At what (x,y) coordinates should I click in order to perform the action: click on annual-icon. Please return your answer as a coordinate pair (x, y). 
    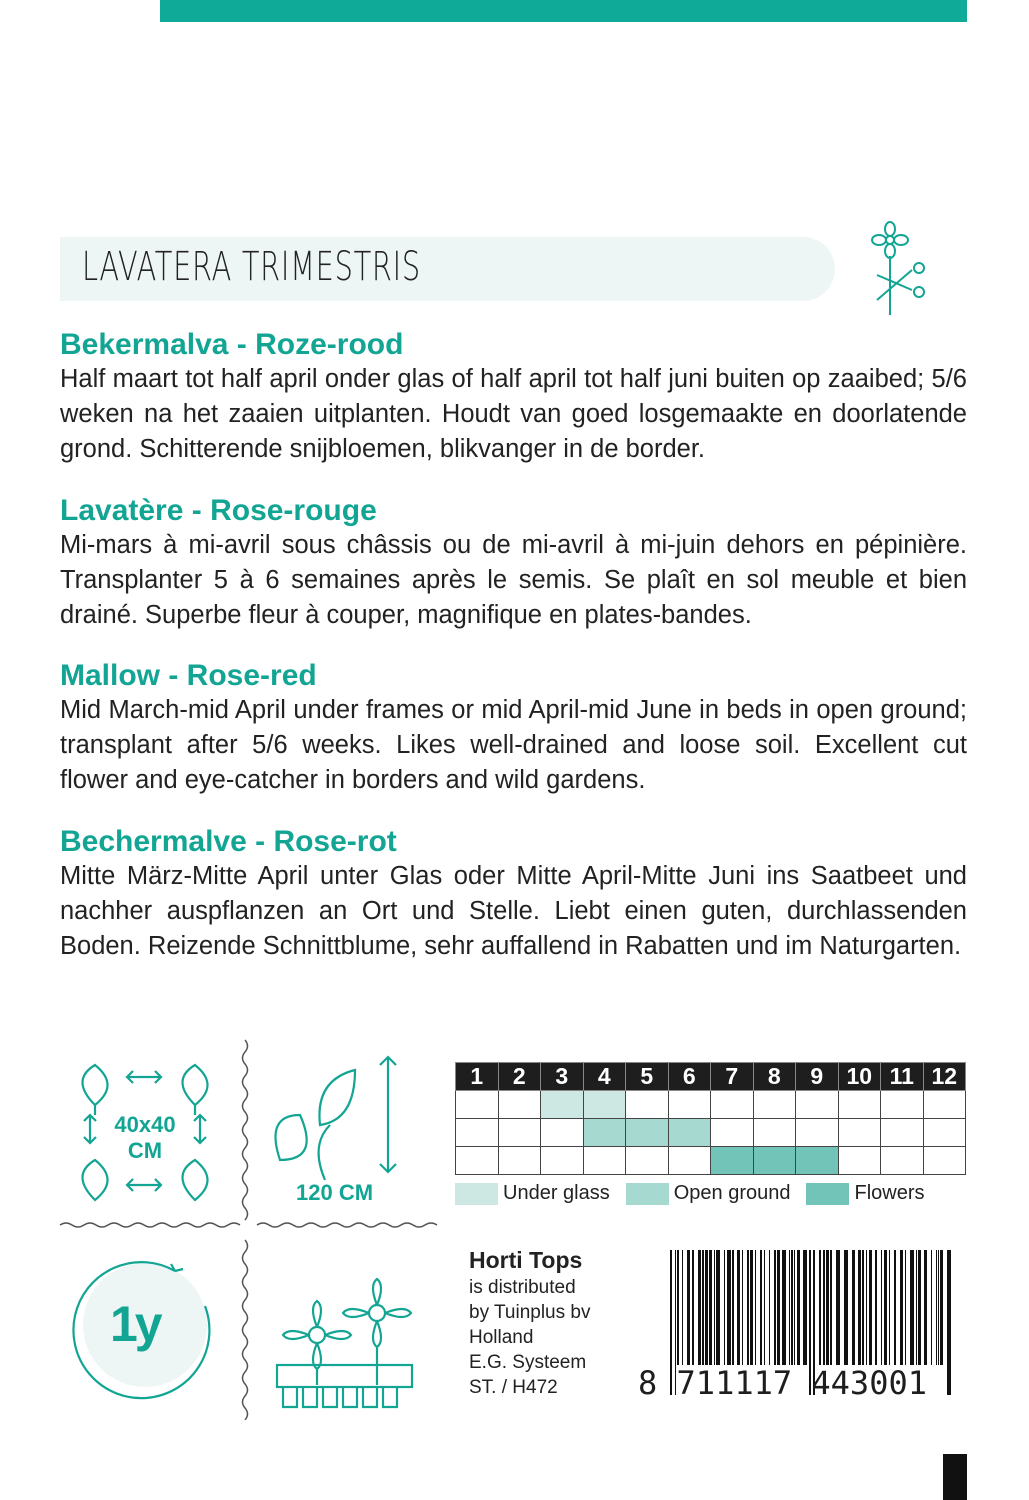
    Looking at the image, I should click on (141, 1330).